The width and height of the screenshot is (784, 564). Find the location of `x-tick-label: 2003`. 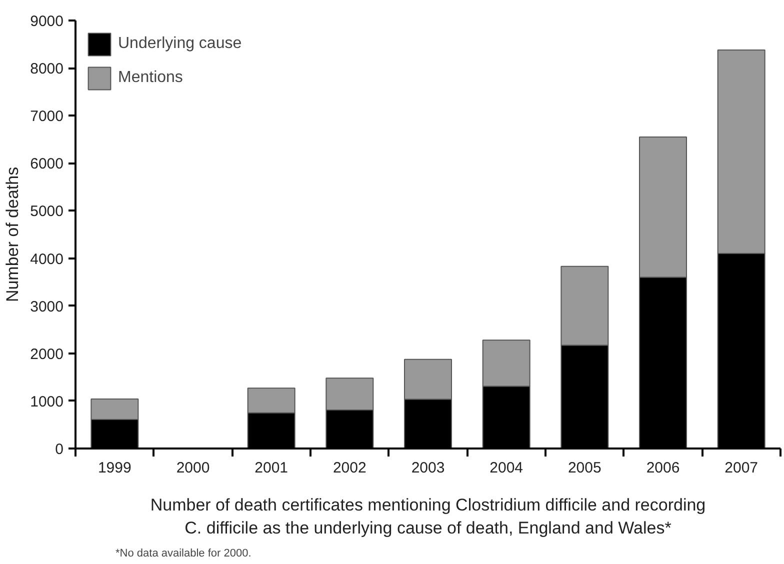

x-tick-label: 2003 is located at coordinates (428, 468).